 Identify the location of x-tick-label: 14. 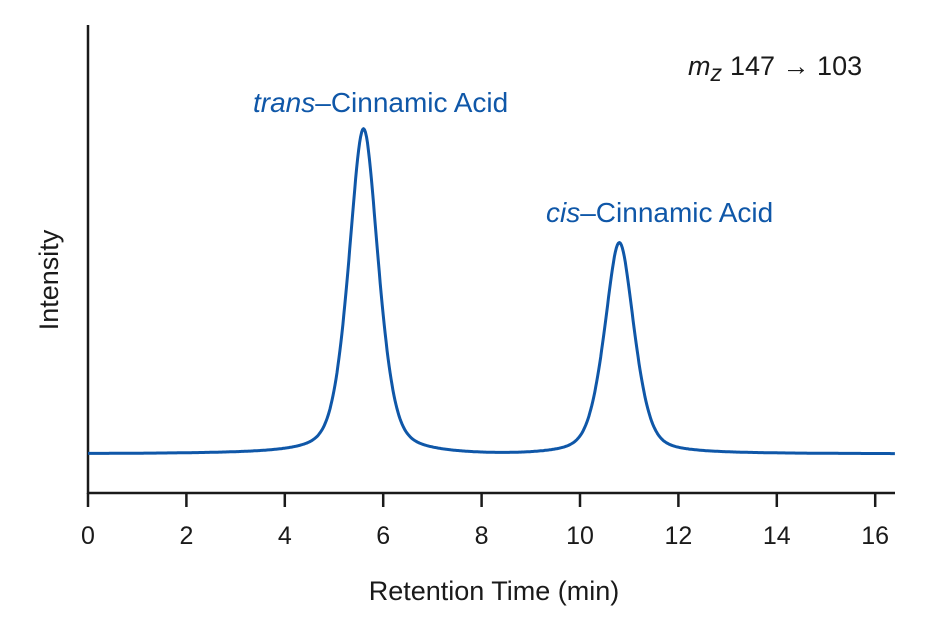
(777, 536).